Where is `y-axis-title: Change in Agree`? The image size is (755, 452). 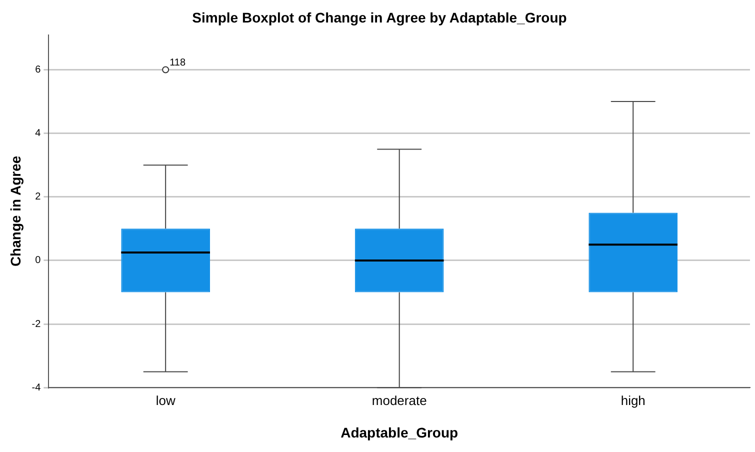
y-axis-title: Change in Agree is located at coordinates (15, 211).